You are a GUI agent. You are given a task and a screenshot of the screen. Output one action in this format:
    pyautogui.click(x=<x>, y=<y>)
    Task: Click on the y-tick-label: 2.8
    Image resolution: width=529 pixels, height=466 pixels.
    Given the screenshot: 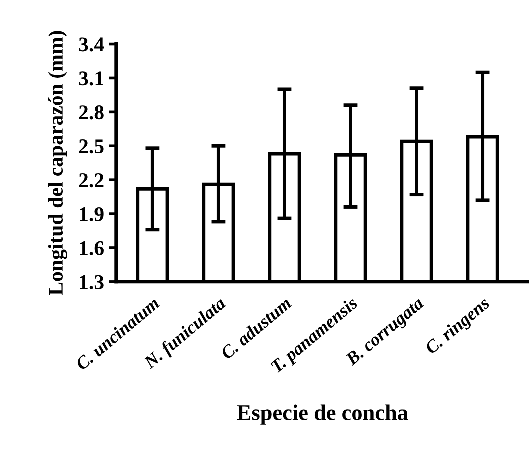 What is the action you would take?
    pyautogui.click(x=91, y=113)
    